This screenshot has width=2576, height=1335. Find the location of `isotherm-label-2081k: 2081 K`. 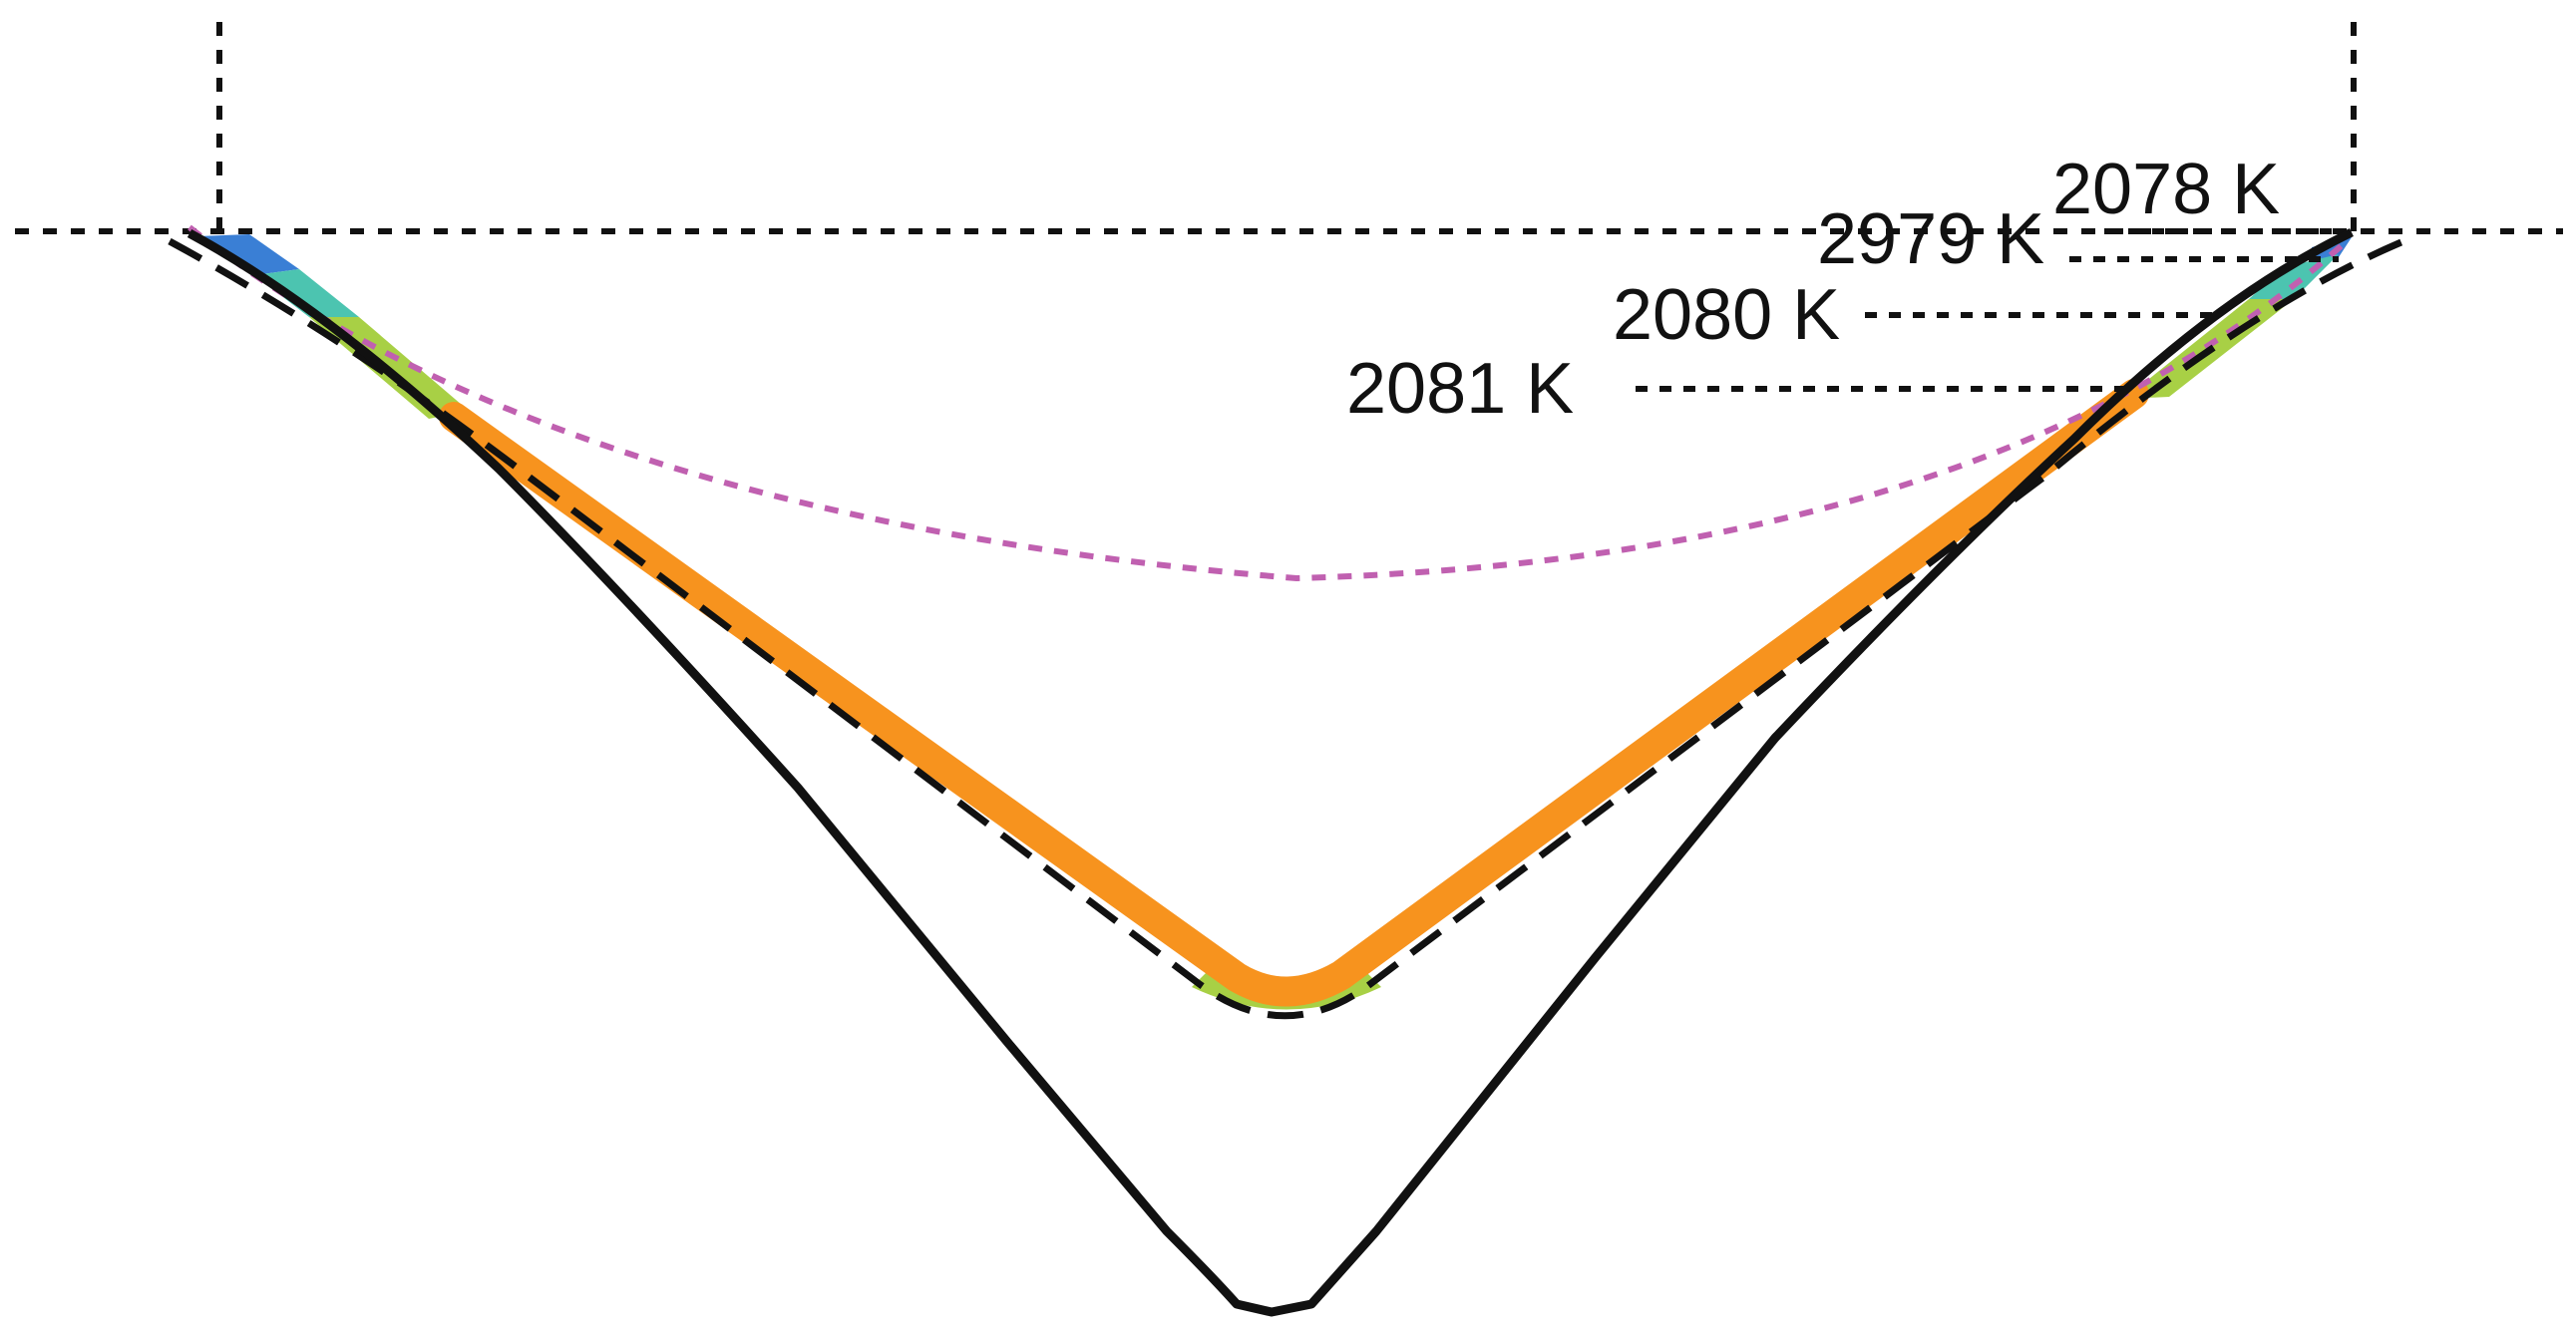

isotherm-label-2081k: 2081 K is located at coordinates (1460, 389).